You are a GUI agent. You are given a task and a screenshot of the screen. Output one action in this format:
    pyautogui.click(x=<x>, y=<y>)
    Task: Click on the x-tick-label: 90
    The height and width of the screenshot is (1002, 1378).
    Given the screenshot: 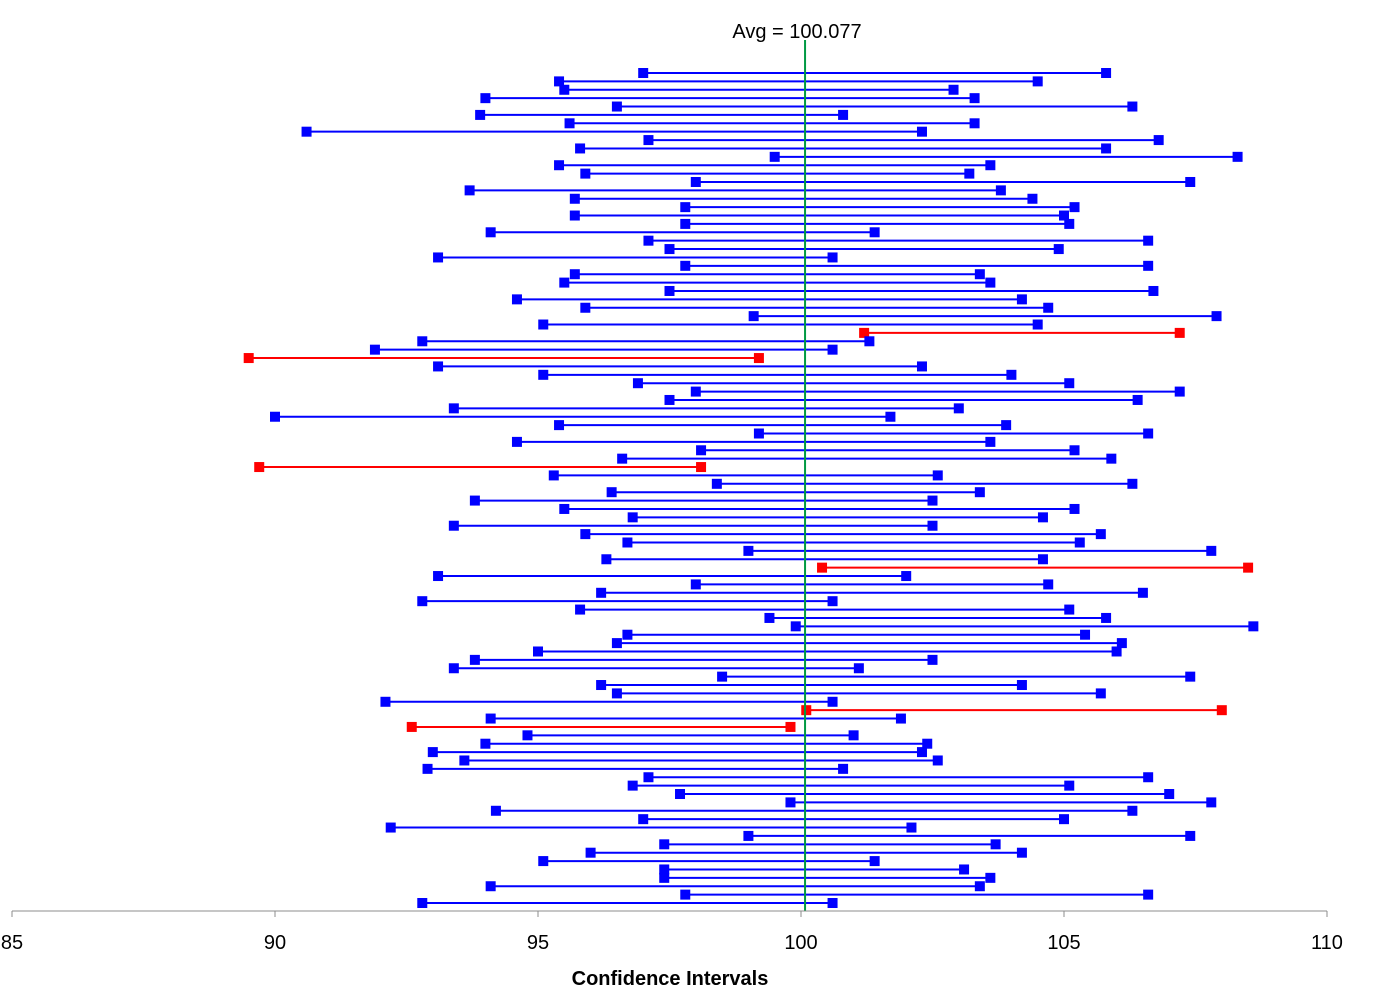 What is the action you would take?
    pyautogui.click(x=275, y=943)
    